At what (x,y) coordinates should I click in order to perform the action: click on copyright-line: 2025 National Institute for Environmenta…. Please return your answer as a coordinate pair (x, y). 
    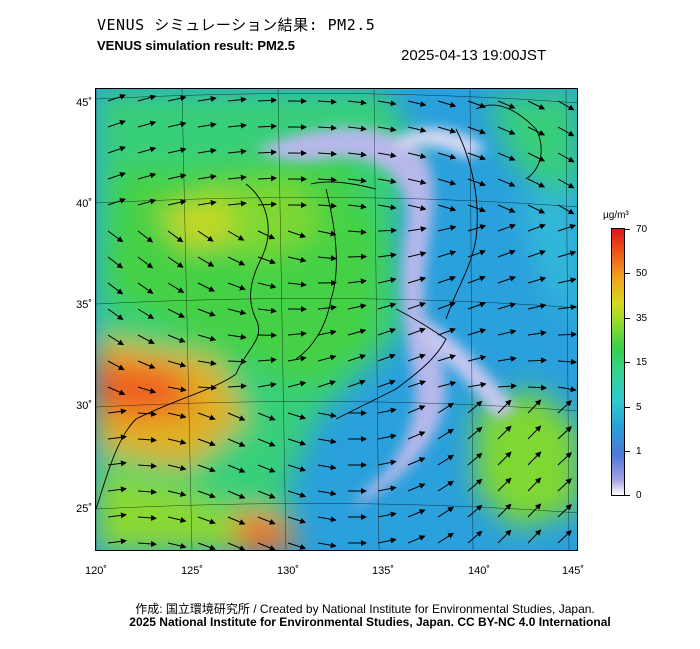
    Looking at the image, I should click on (370, 622).